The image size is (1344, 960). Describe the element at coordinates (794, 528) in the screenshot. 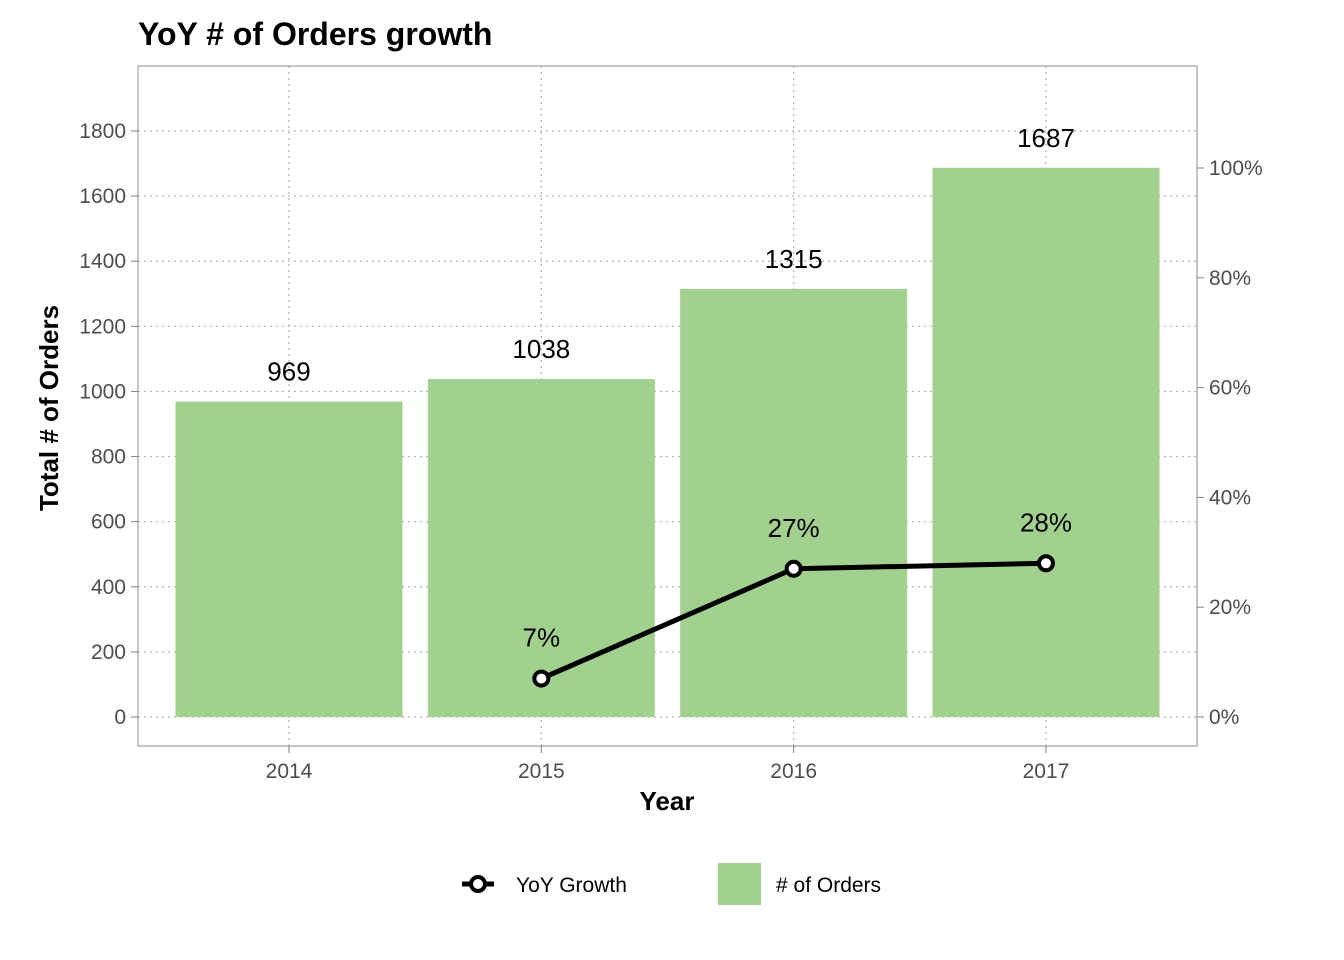

I see `growth-value-label: 27%` at that location.